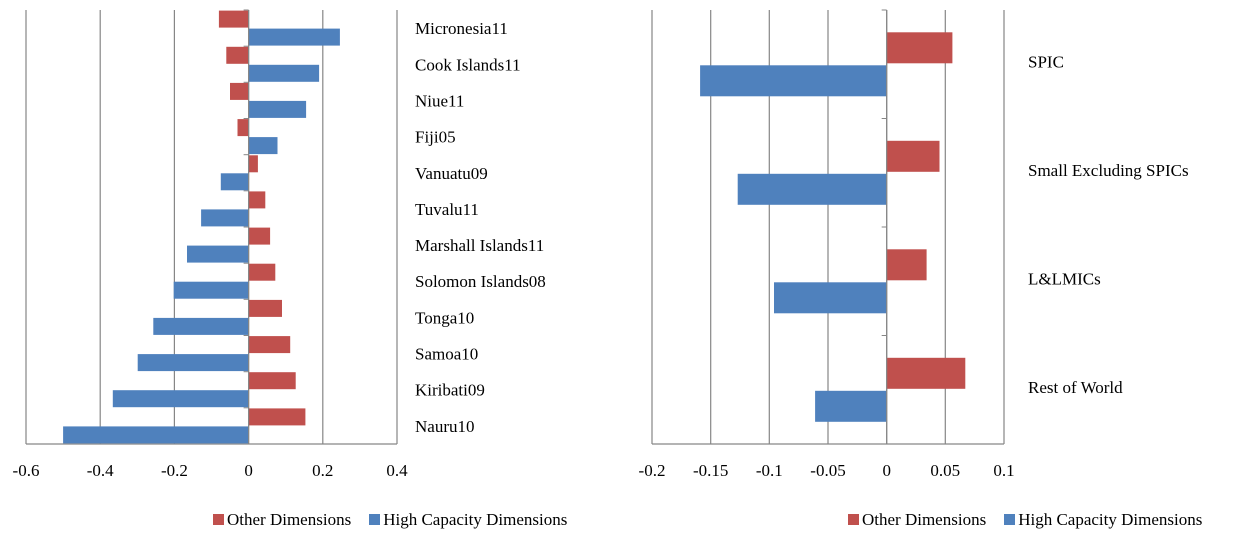 The width and height of the screenshot is (1239, 533). What do you see at coordinates (1108, 170) in the screenshot?
I see `category-label: Small Excluding SPICs` at bounding box center [1108, 170].